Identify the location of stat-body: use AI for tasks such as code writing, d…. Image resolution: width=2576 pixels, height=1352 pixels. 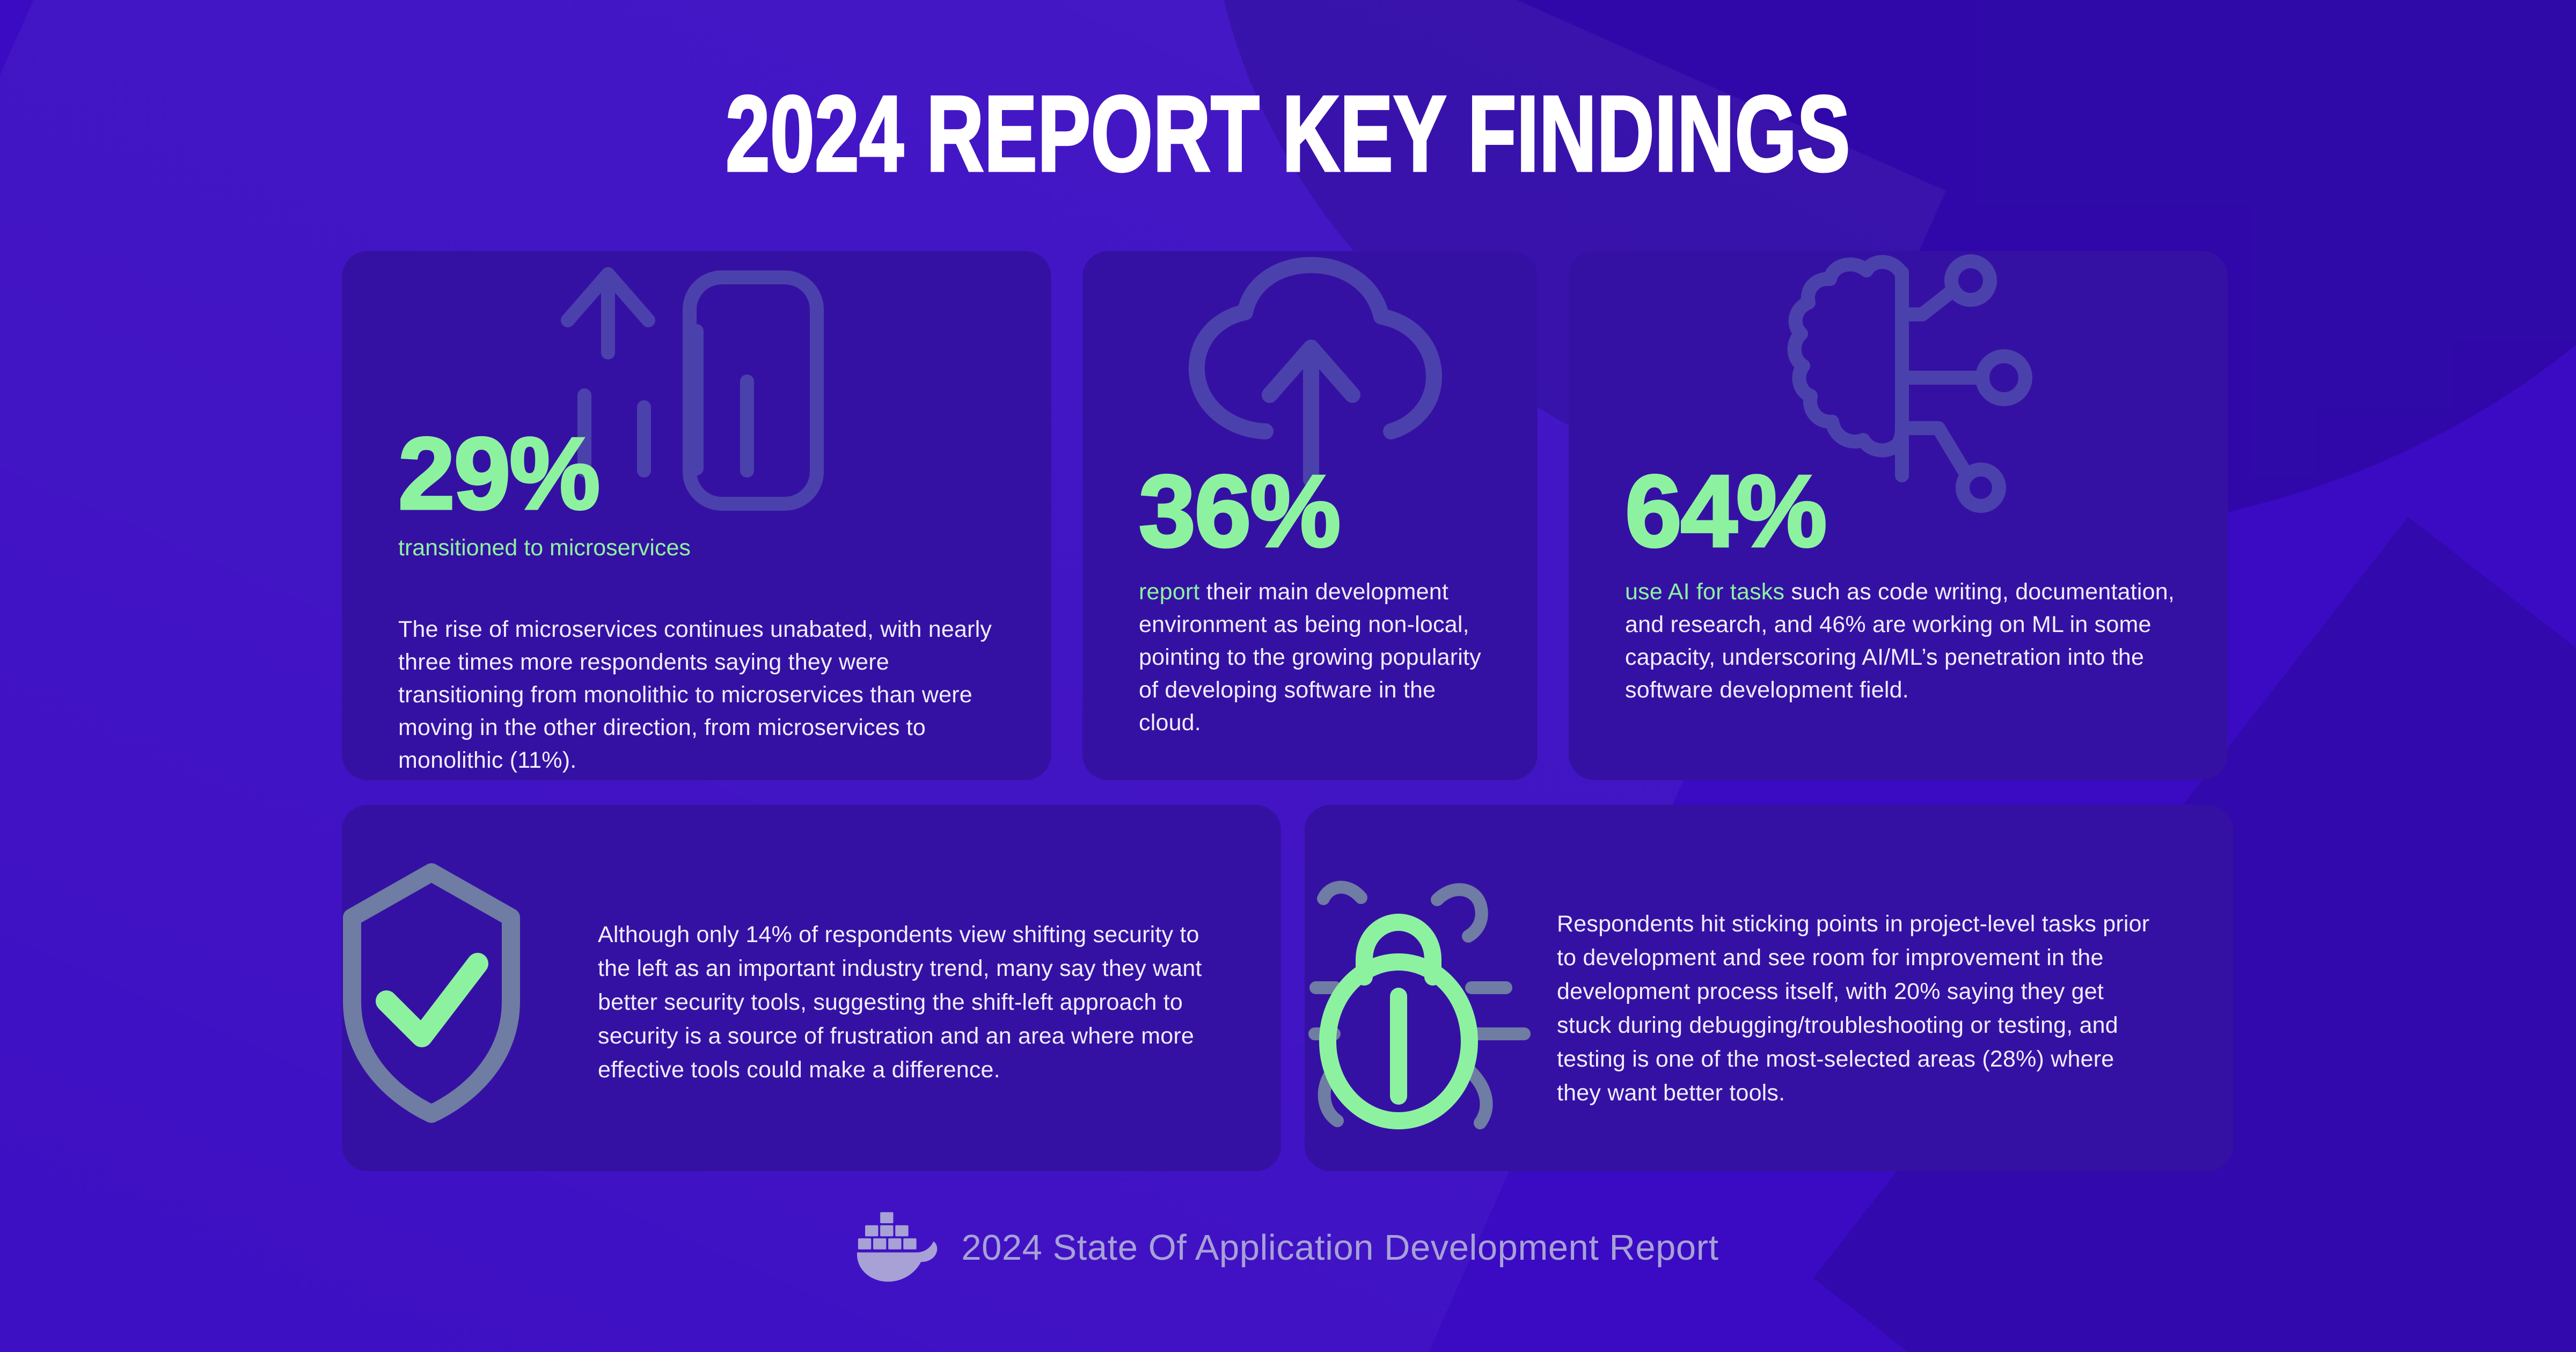
(1905, 641).